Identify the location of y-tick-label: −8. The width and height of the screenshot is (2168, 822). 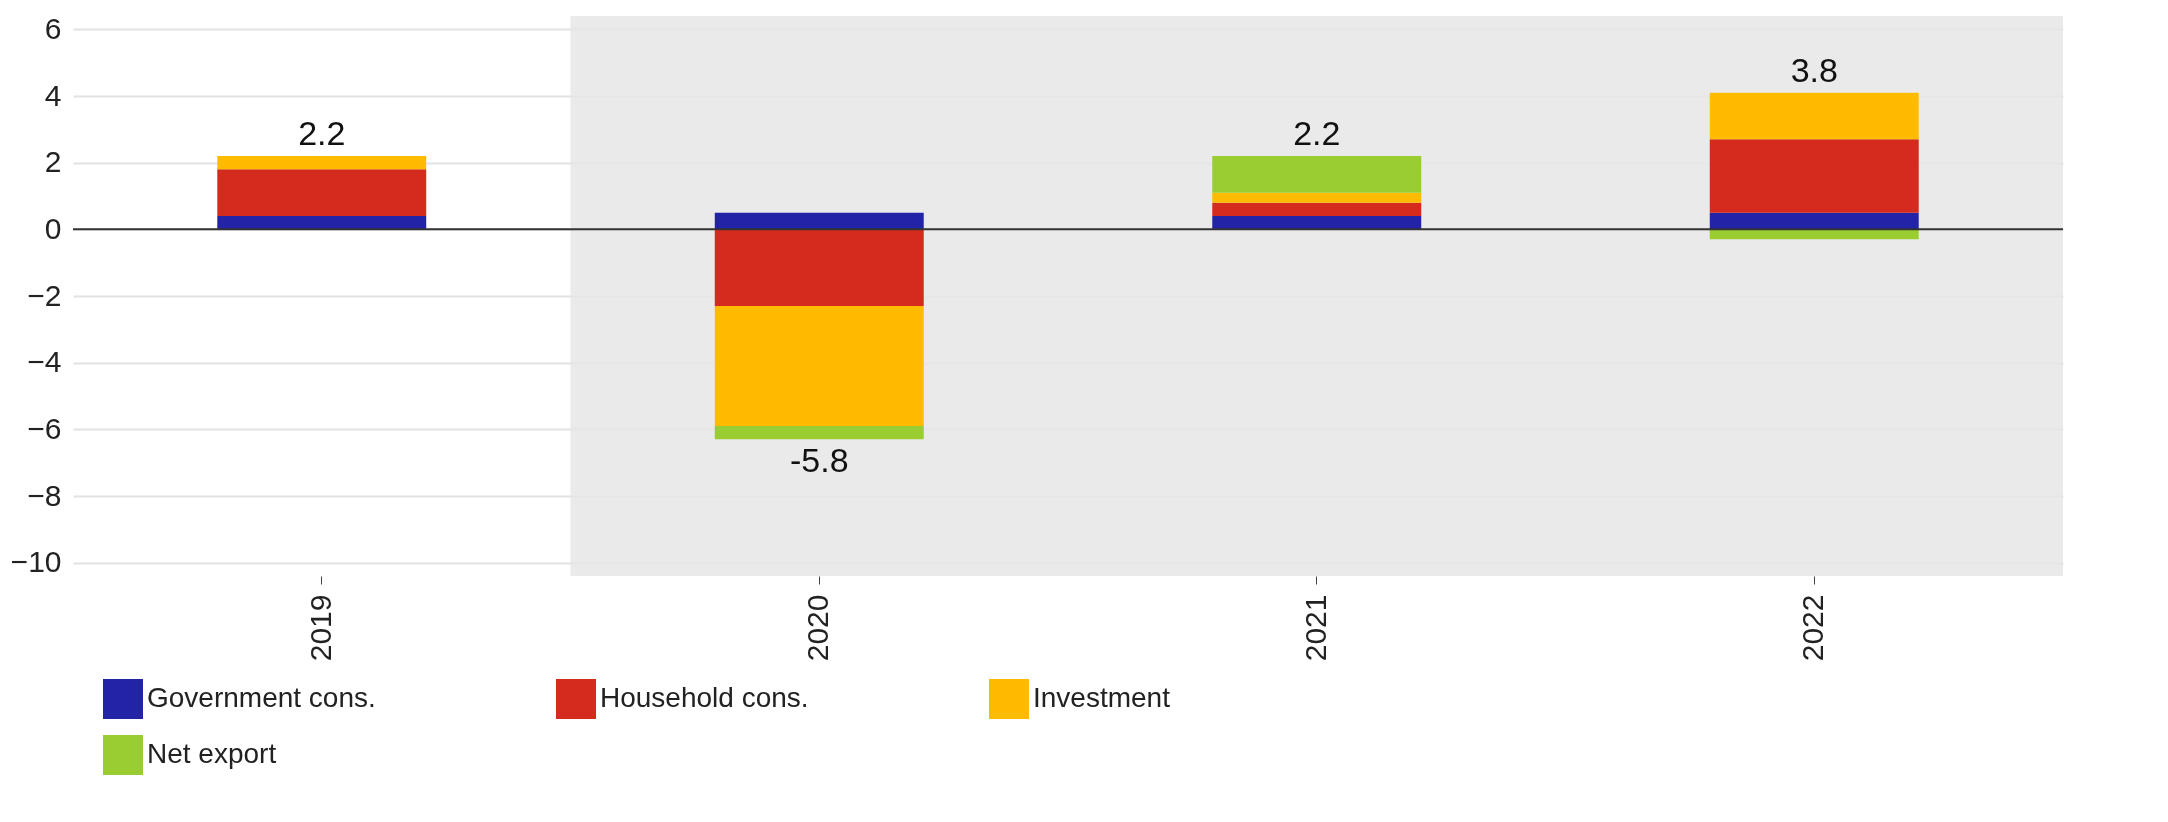
(44, 495).